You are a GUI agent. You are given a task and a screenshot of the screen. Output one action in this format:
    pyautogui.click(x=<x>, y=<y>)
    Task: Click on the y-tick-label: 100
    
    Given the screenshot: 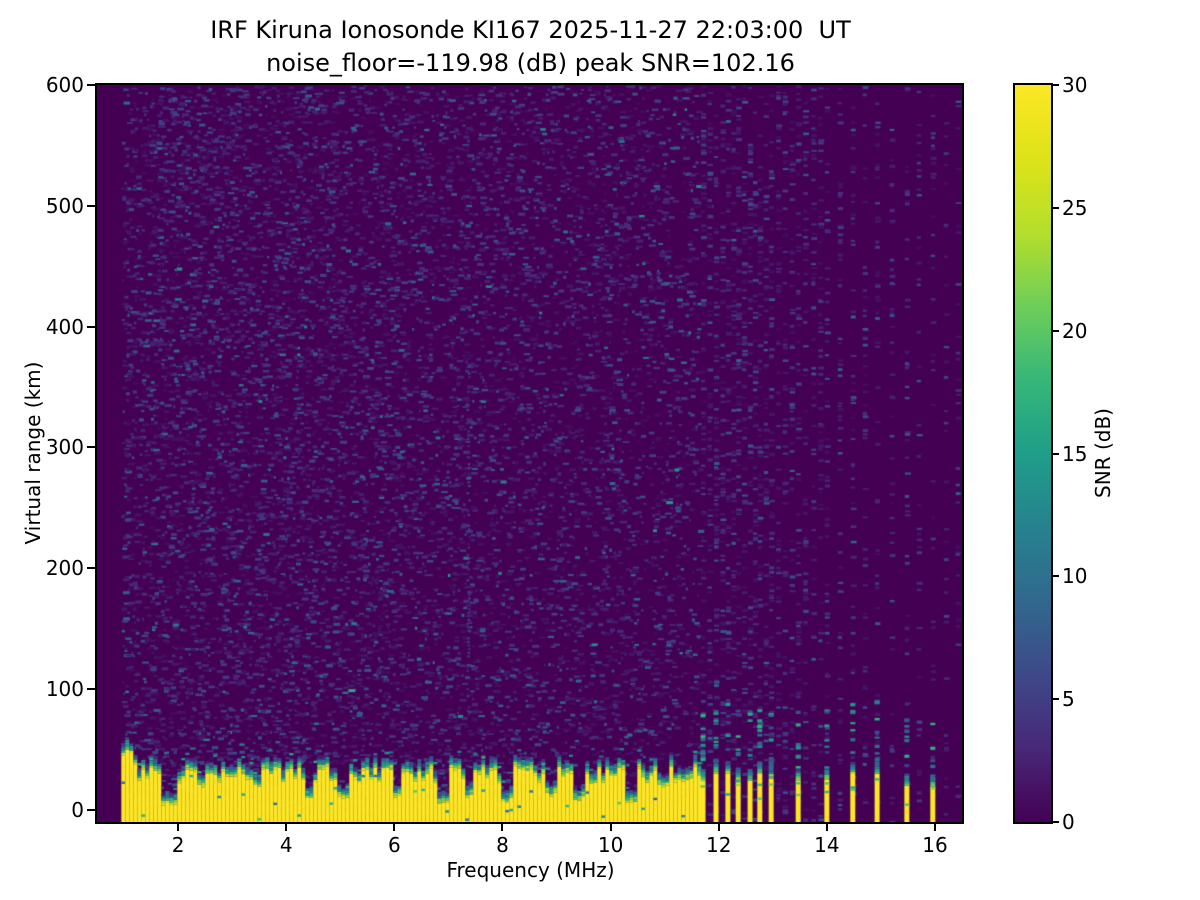 What is the action you would take?
    pyautogui.click(x=64, y=689)
    